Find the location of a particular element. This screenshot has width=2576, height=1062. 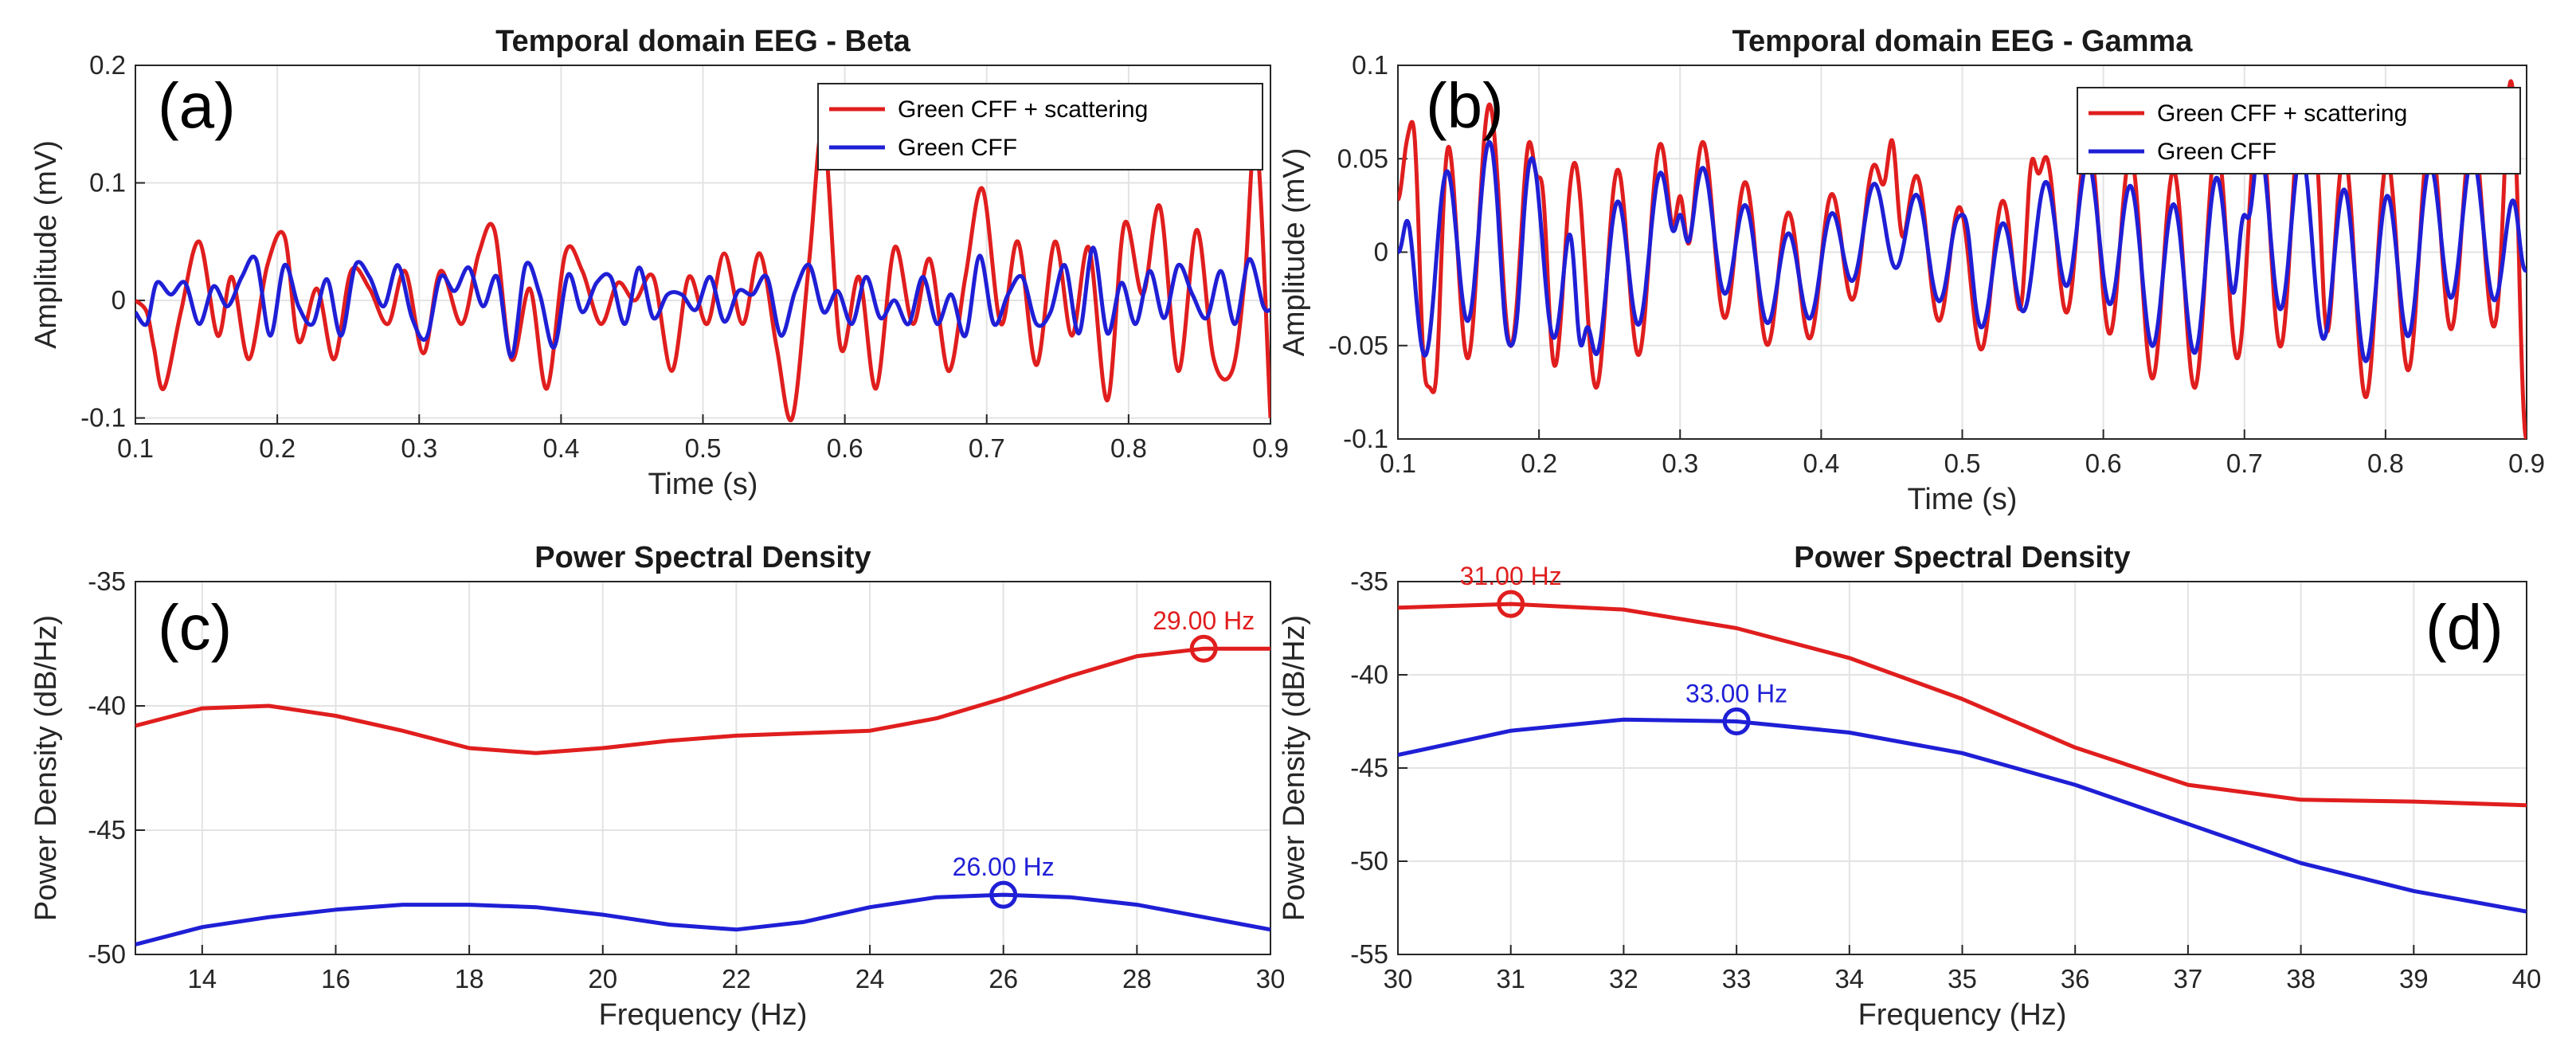

chart-a-ytick-label: 0 is located at coordinates (119, 300).